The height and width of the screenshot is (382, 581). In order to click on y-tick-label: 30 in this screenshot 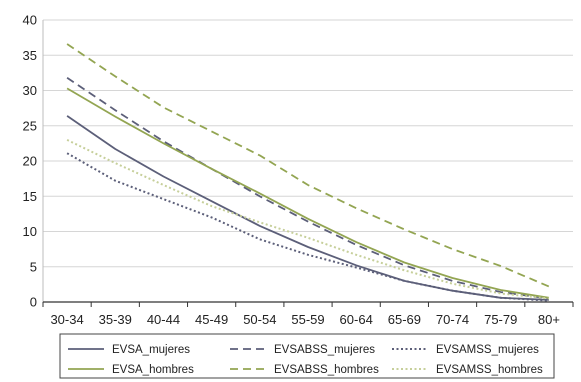, I will do `click(30, 90)`.